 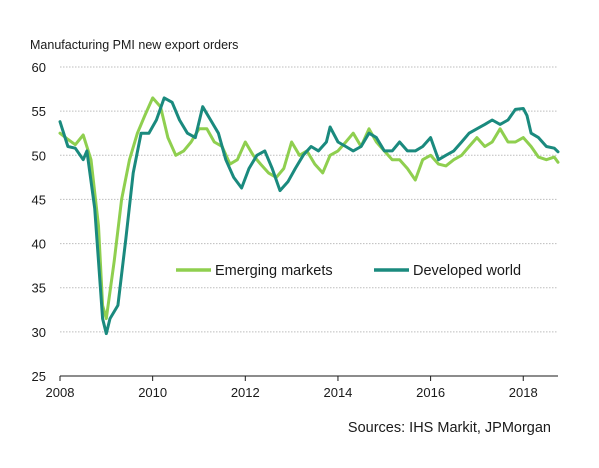 I want to click on y-tick-label: 45, so click(x=39, y=199).